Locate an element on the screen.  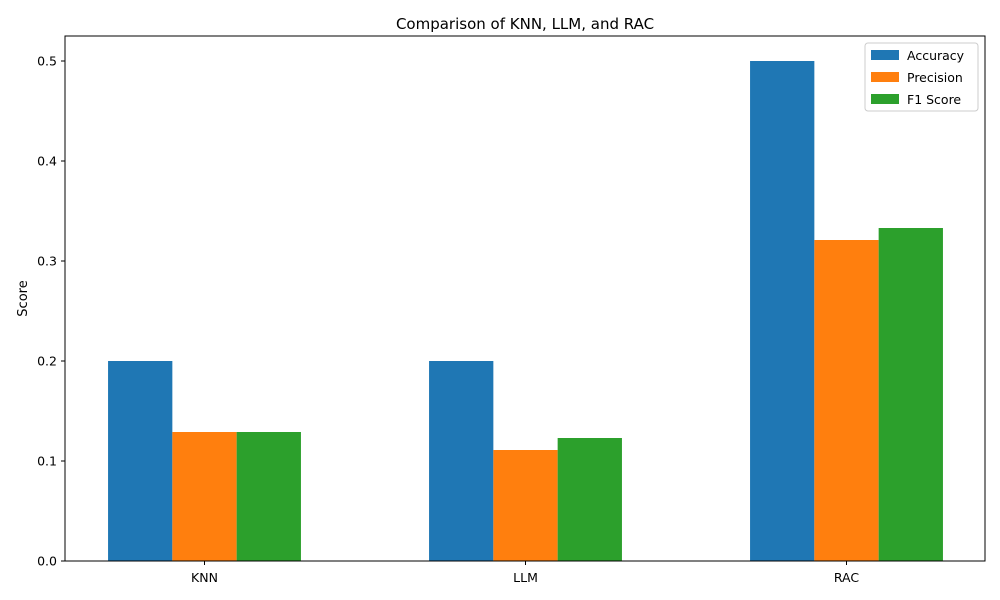
legend-label: Precision is located at coordinates (935, 77).